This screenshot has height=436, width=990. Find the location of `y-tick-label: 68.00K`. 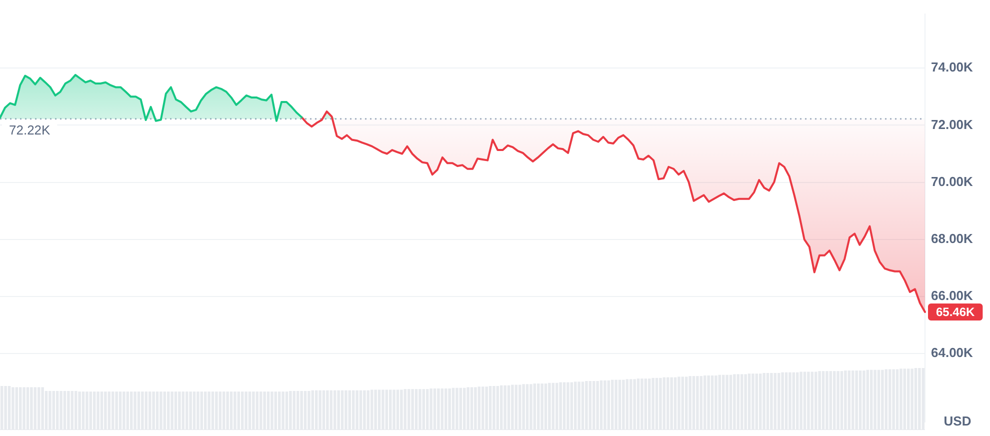

y-tick-label: 68.00K is located at coordinates (952, 238).